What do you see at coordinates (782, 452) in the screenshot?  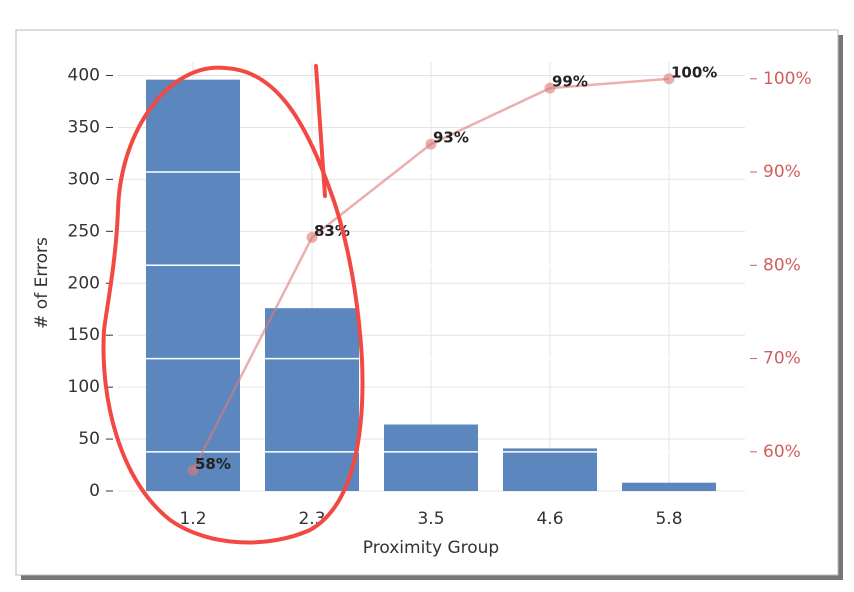 I see `y2-tick-label: 60%` at bounding box center [782, 452].